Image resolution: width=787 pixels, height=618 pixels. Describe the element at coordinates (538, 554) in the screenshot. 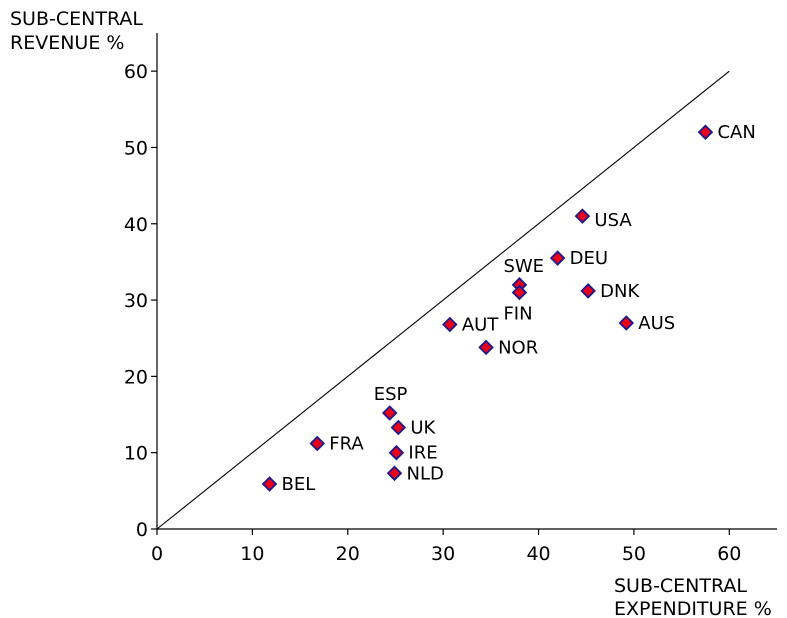

I see `x-tick-label: 40` at that location.